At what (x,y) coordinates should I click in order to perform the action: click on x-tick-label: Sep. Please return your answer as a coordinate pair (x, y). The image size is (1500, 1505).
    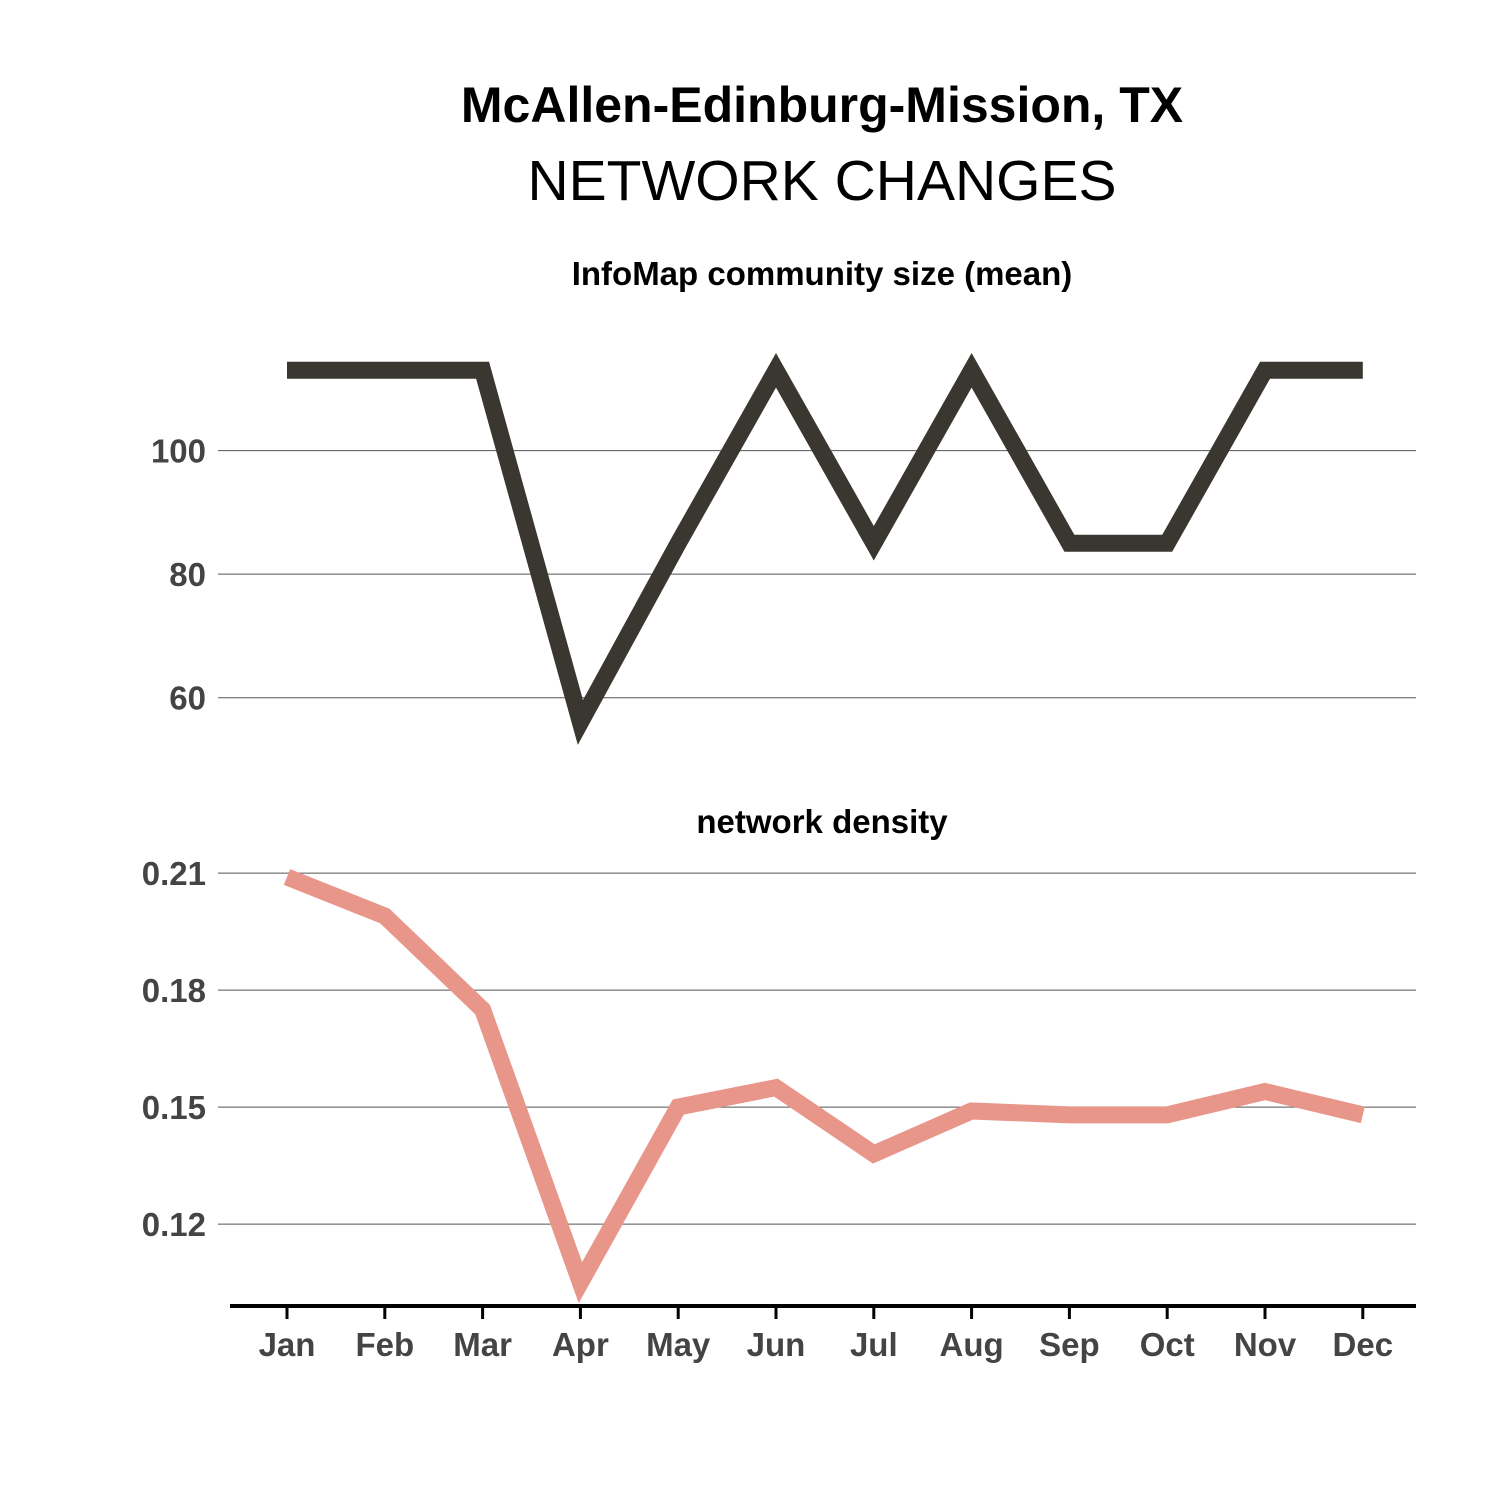
    Looking at the image, I should click on (1069, 1344).